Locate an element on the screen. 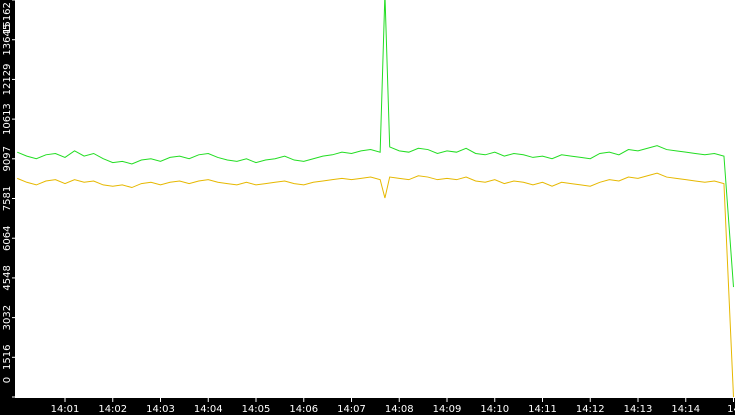  y-tick-label: 3032 is located at coordinates (7, 317).